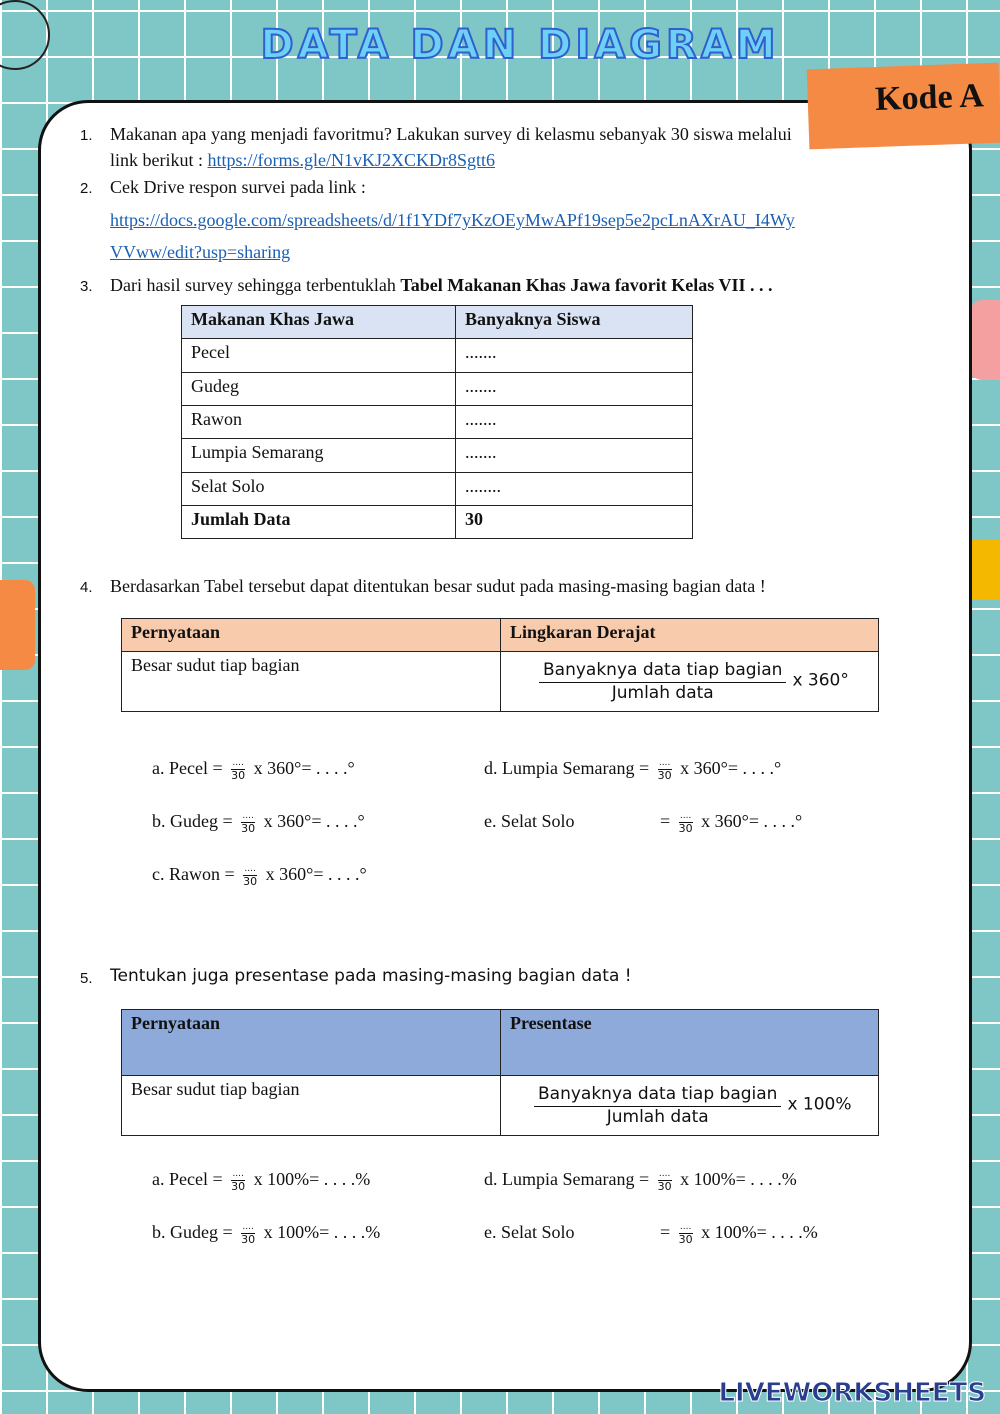  Describe the element at coordinates (196, 874) in the screenshot. I see `item-label: c. Rawon =` at that location.